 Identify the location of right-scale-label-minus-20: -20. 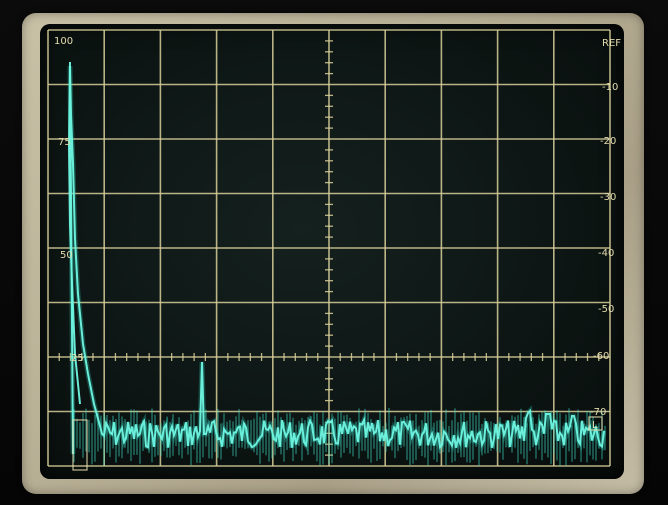
(608, 141).